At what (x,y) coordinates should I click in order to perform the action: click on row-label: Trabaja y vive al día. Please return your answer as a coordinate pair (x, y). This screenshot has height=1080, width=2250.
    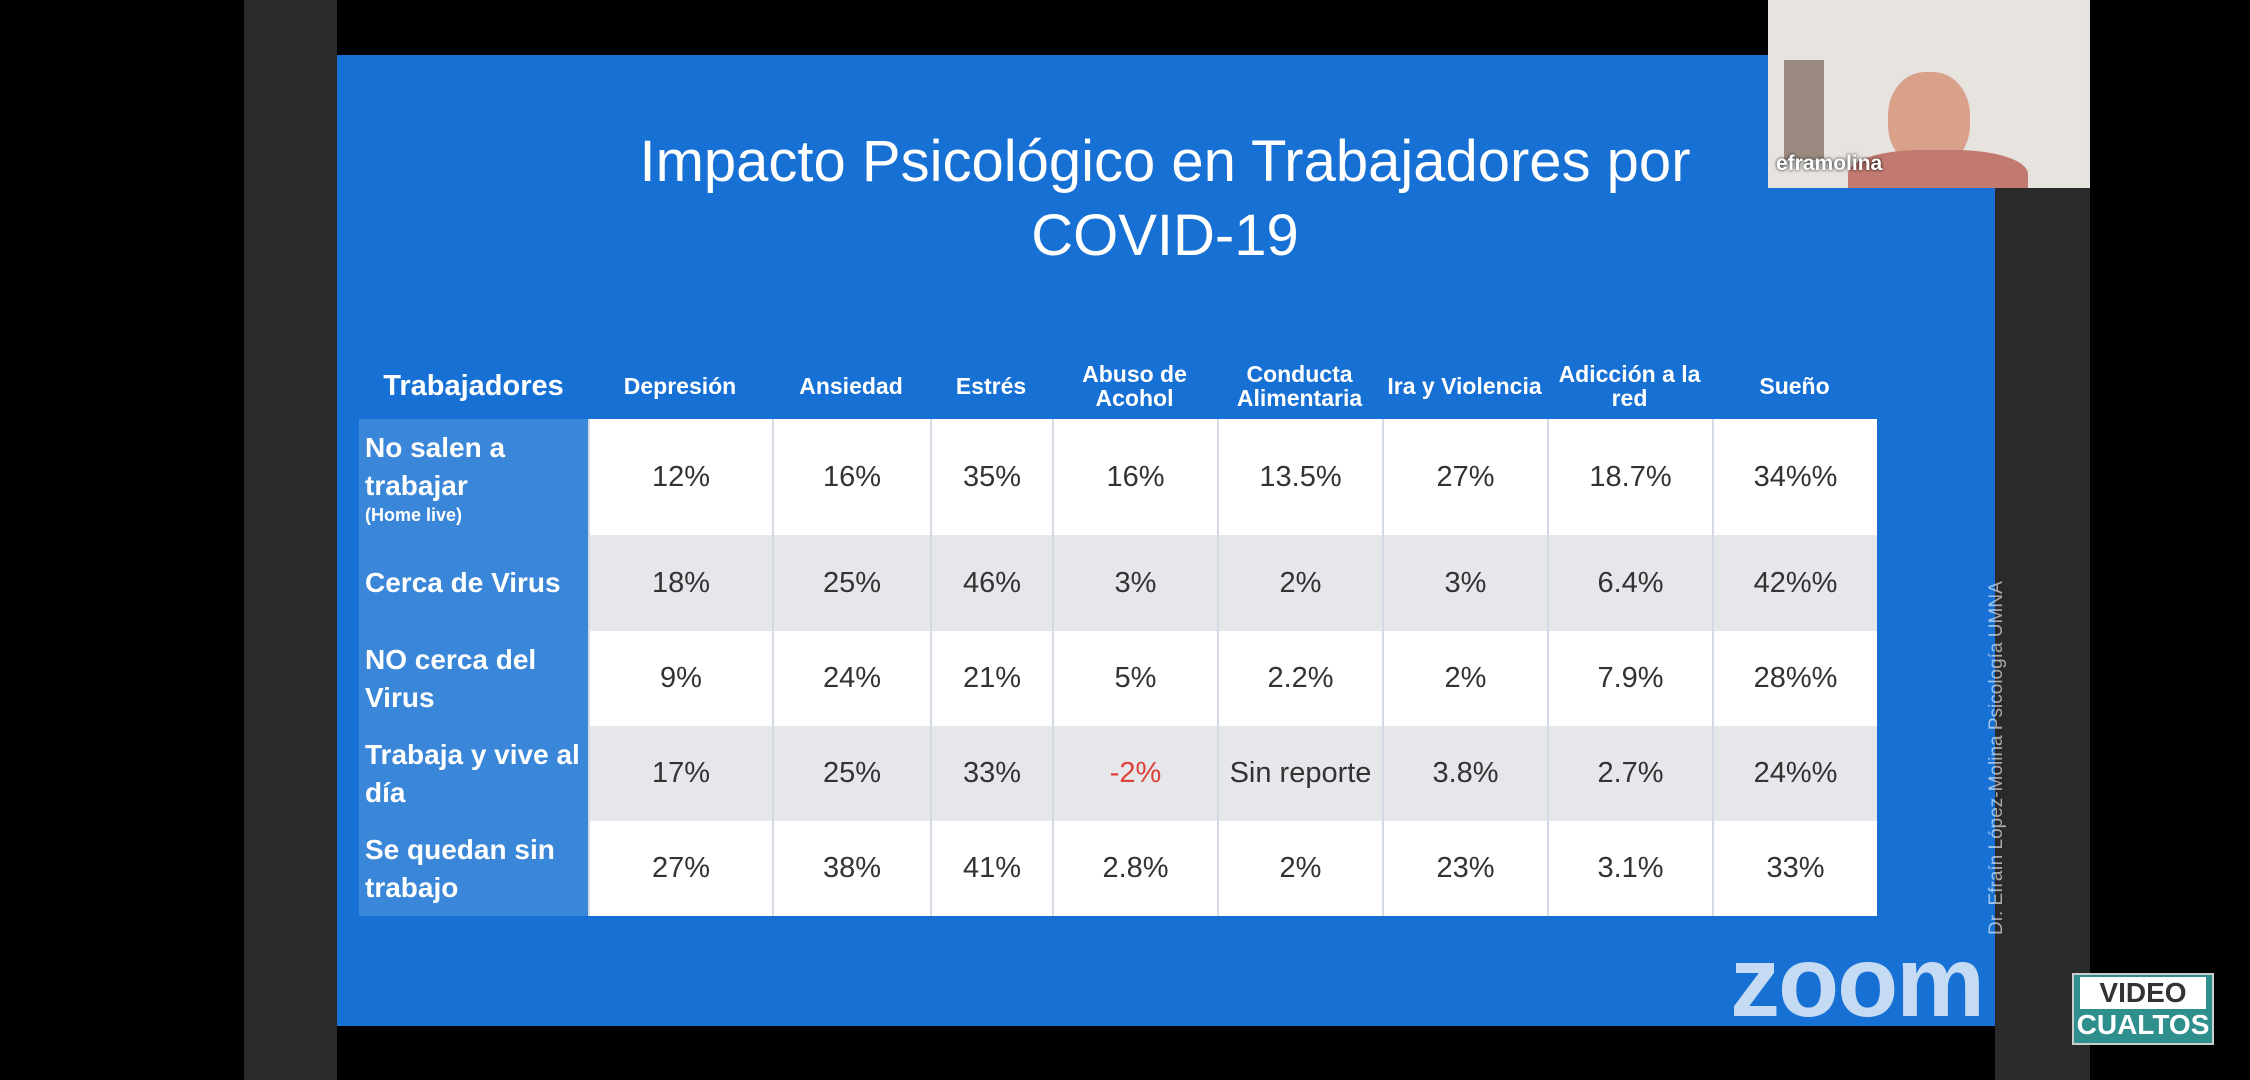
    Looking at the image, I should click on (472, 773).